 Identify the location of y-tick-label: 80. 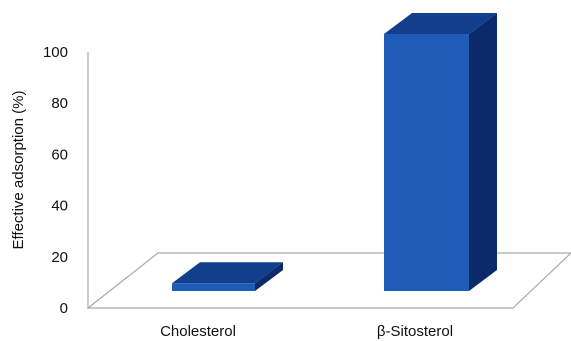
(59, 103).